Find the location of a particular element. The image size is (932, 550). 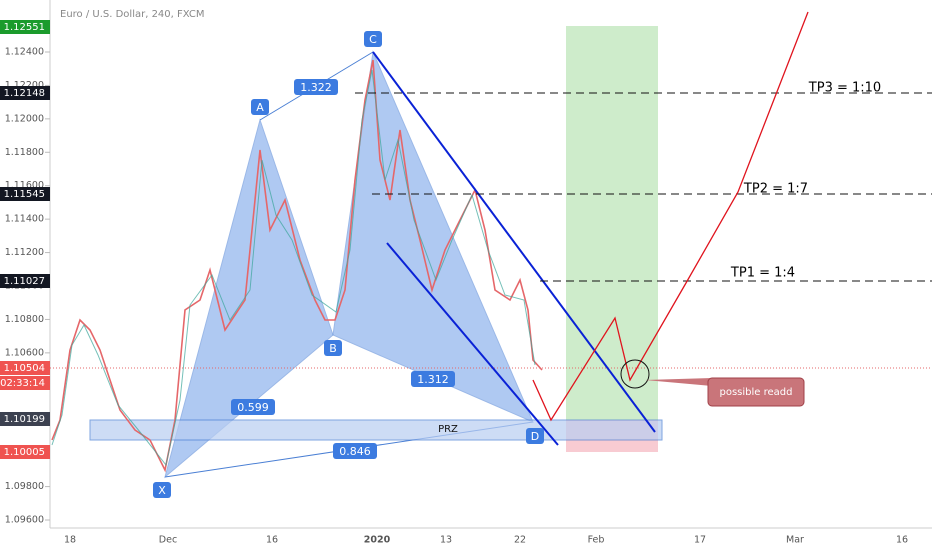

time-label: Mar is located at coordinates (795, 540).